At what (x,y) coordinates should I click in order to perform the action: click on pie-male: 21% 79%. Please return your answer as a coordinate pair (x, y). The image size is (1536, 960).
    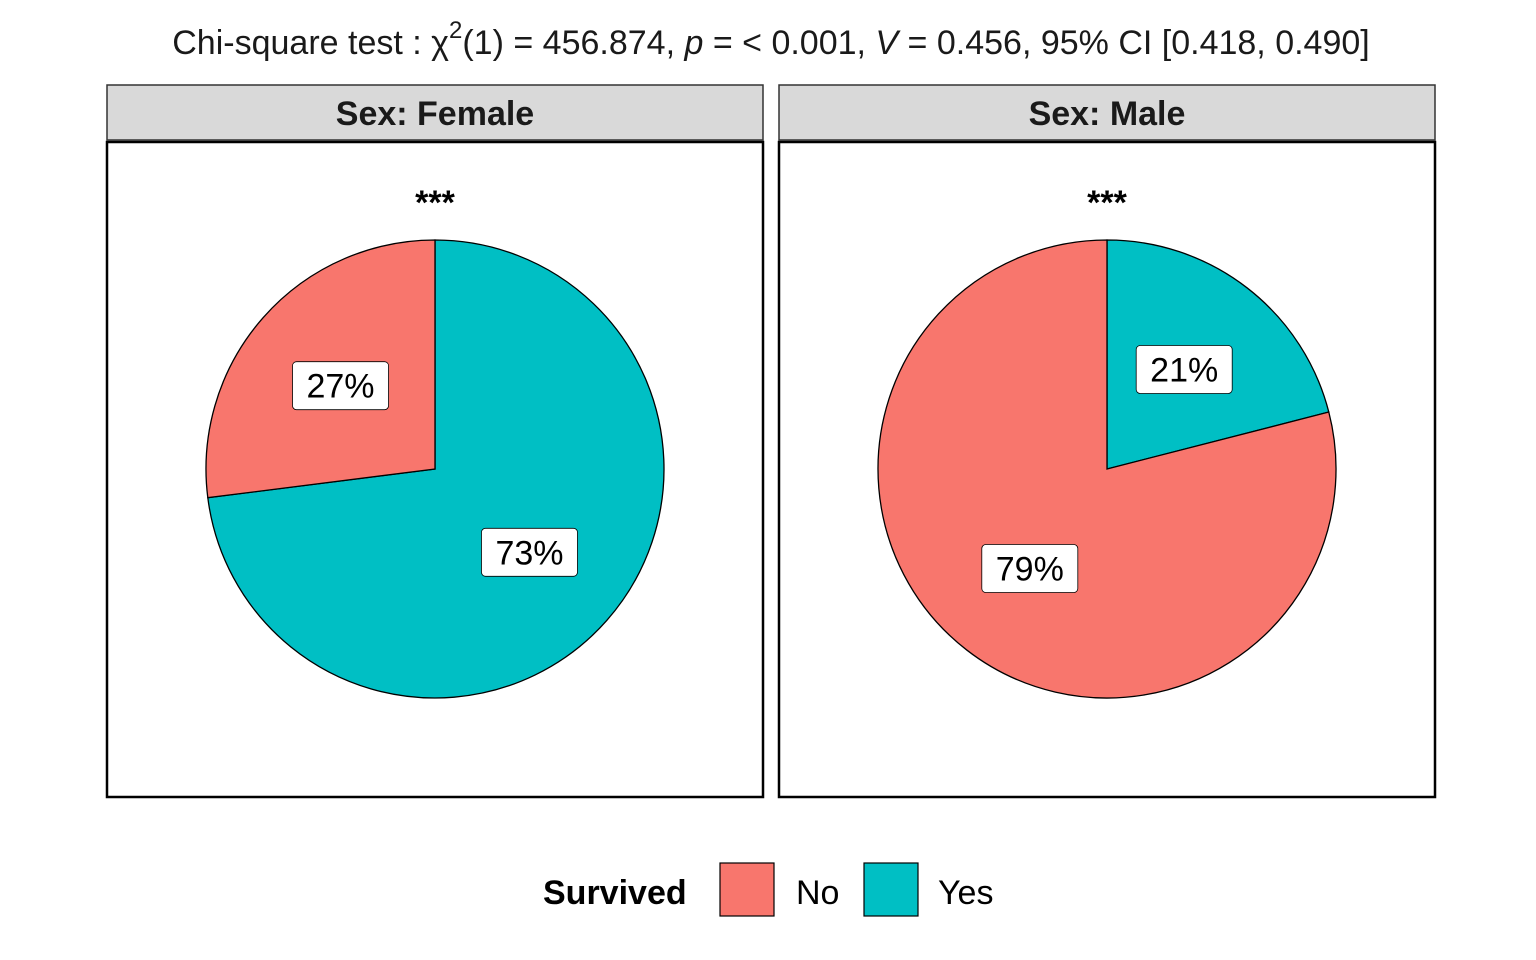
    Looking at the image, I should click on (1107, 469).